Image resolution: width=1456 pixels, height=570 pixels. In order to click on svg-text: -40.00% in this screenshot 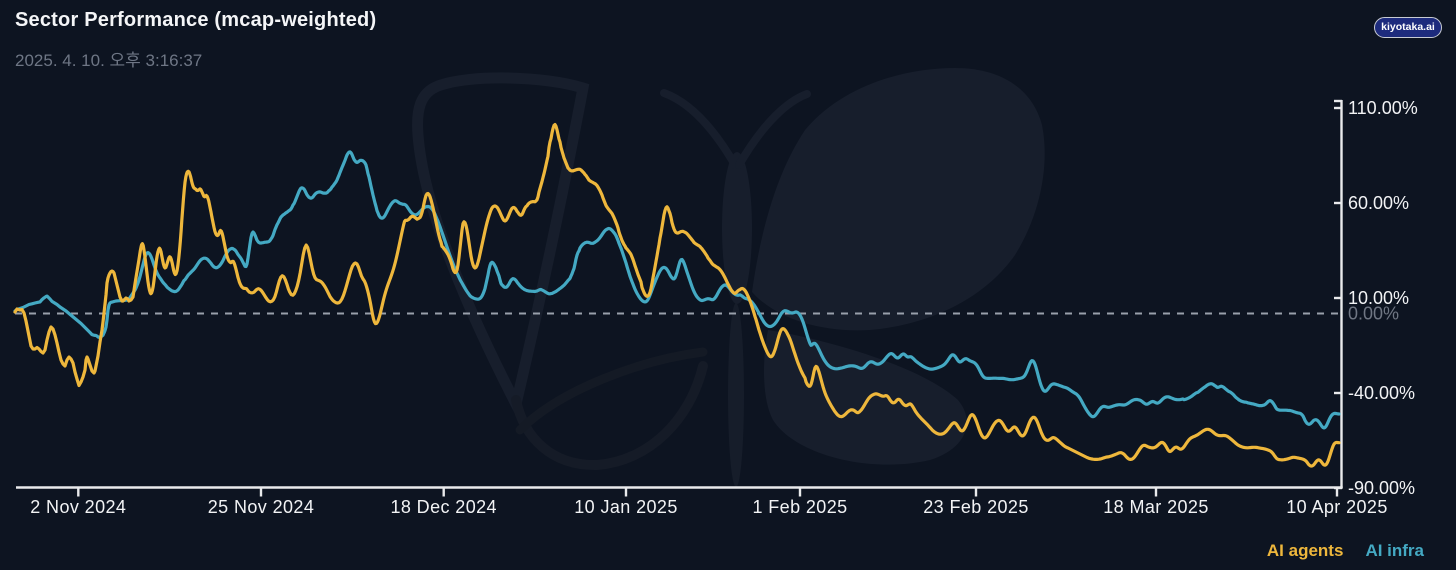, I will do `click(1381, 393)`.